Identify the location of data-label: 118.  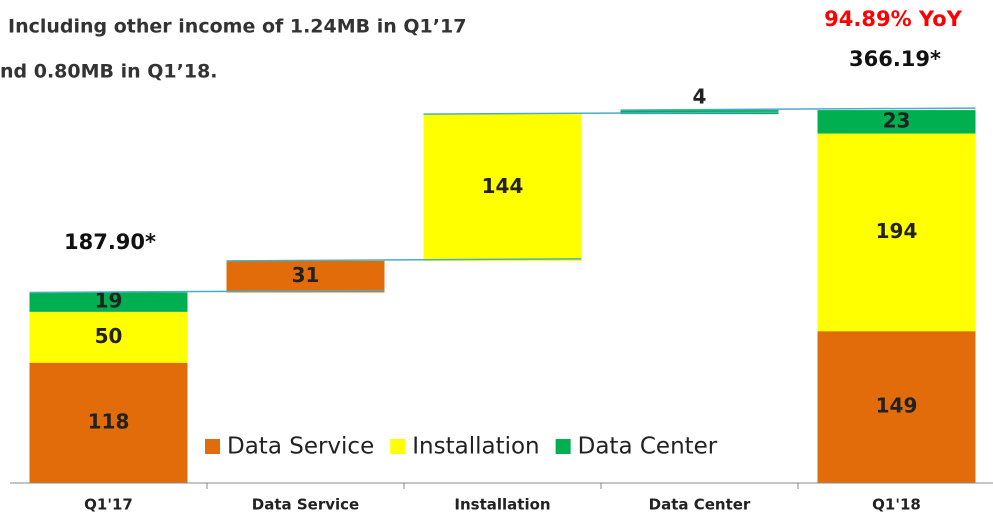
(109, 421).